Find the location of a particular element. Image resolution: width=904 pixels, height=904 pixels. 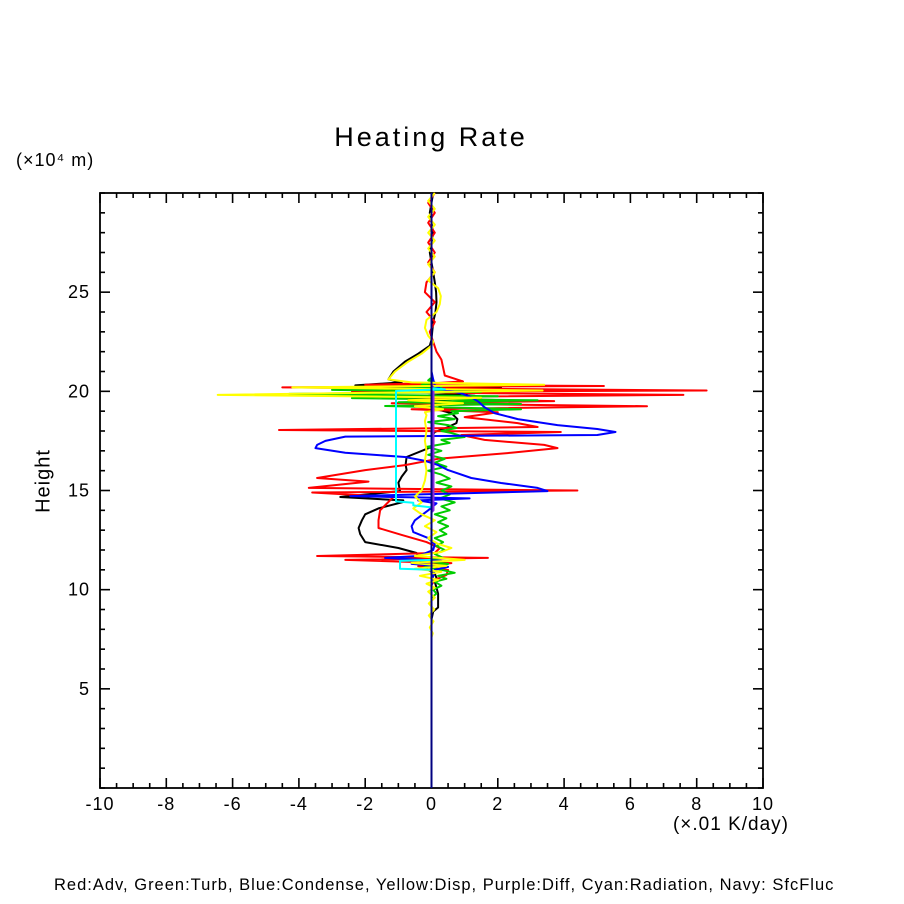

x-tick-label: 10 is located at coordinates (763, 804).